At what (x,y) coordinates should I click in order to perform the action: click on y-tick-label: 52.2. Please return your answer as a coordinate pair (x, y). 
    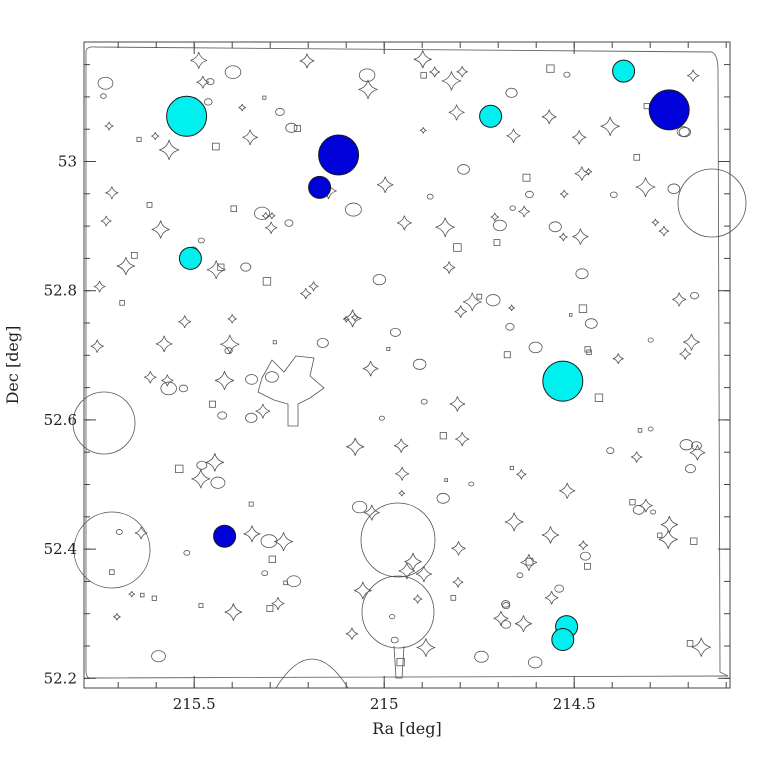
    Looking at the image, I should click on (60, 678).